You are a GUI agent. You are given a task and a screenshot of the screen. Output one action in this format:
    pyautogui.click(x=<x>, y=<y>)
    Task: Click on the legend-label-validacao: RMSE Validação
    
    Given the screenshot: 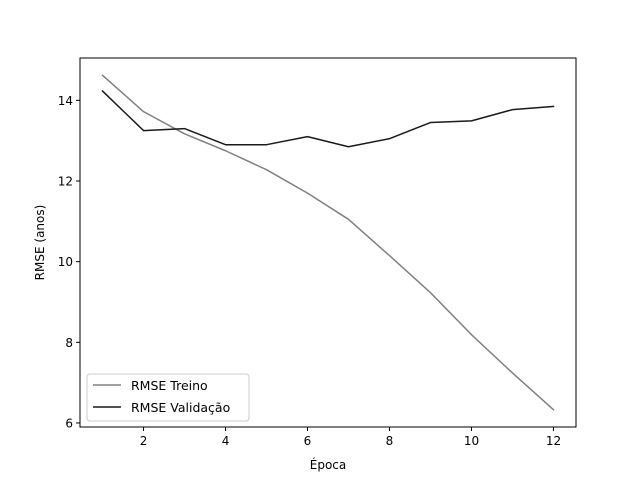 What is the action you would take?
    pyautogui.click(x=180, y=407)
    